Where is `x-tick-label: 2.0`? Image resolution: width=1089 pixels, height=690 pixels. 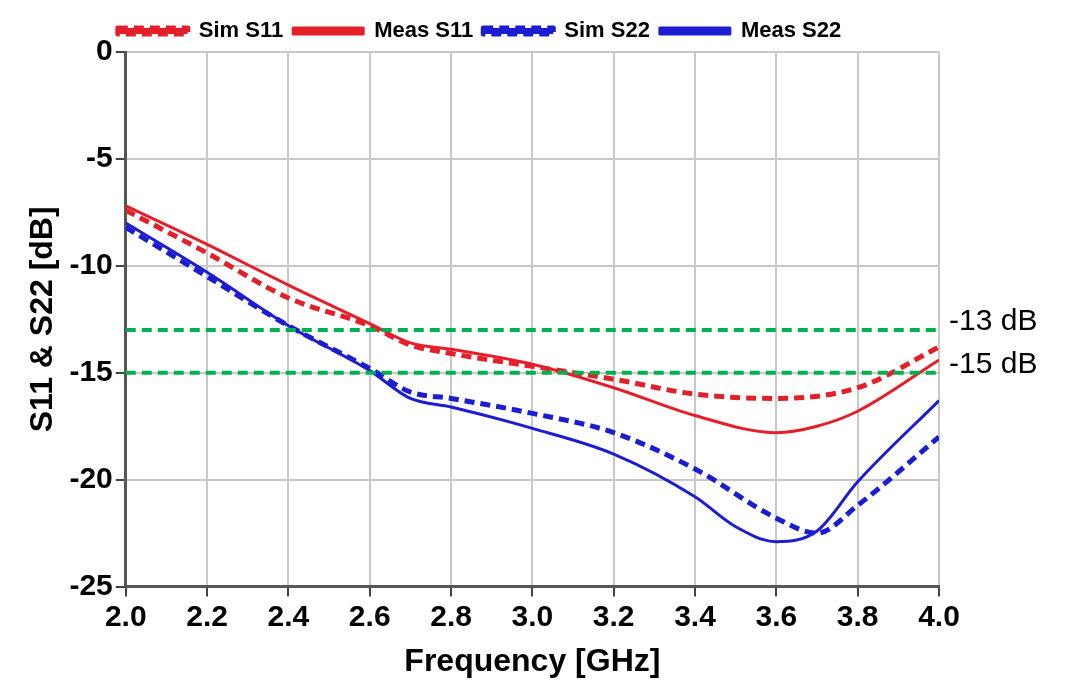
x-tick-label: 2.0 is located at coordinates (125, 615).